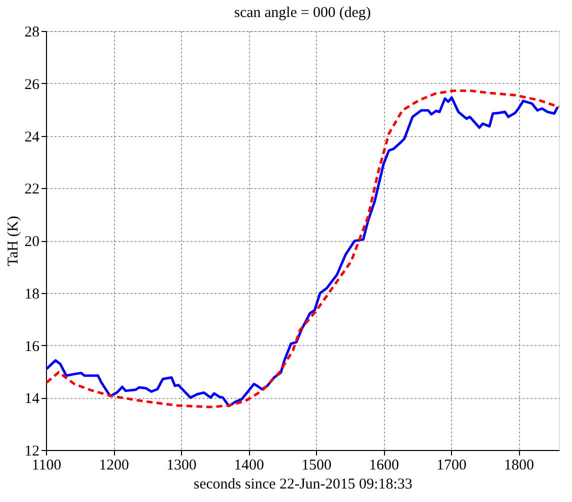 This screenshot has width=572, height=502. I want to click on y-axis-title: TaH (K), so click(14, 241).